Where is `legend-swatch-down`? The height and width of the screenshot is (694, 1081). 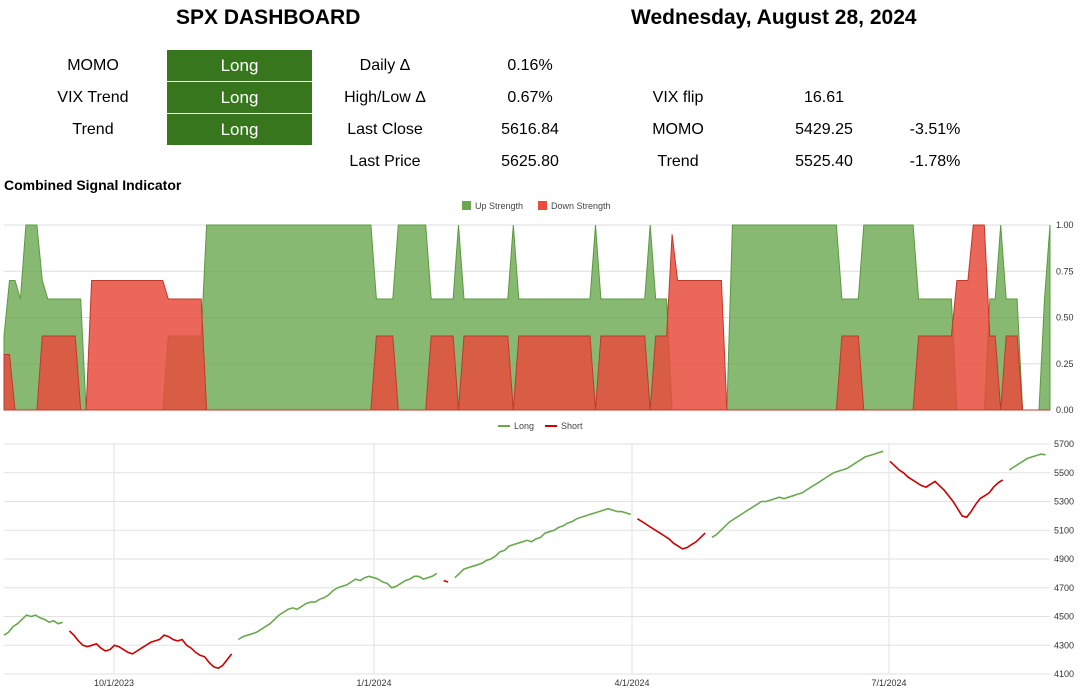
legend-swatch-down is located at coordinates (542, 205).